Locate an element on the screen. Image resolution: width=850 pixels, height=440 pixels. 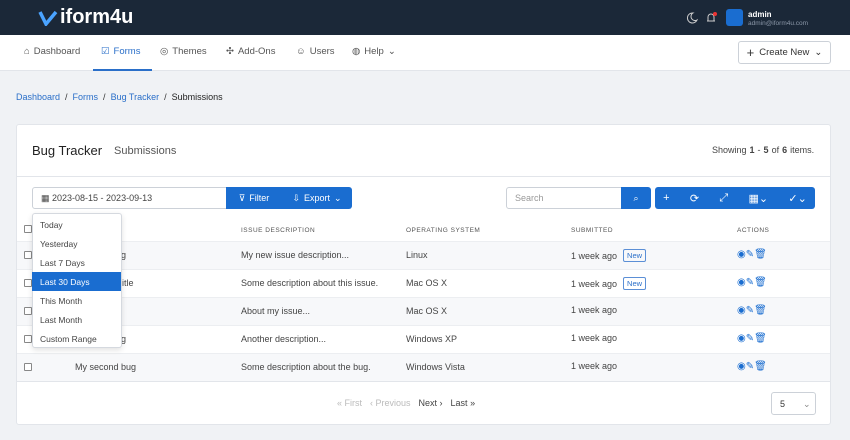
nav-item: ◎ Themes is located at coordinates (183, 51).